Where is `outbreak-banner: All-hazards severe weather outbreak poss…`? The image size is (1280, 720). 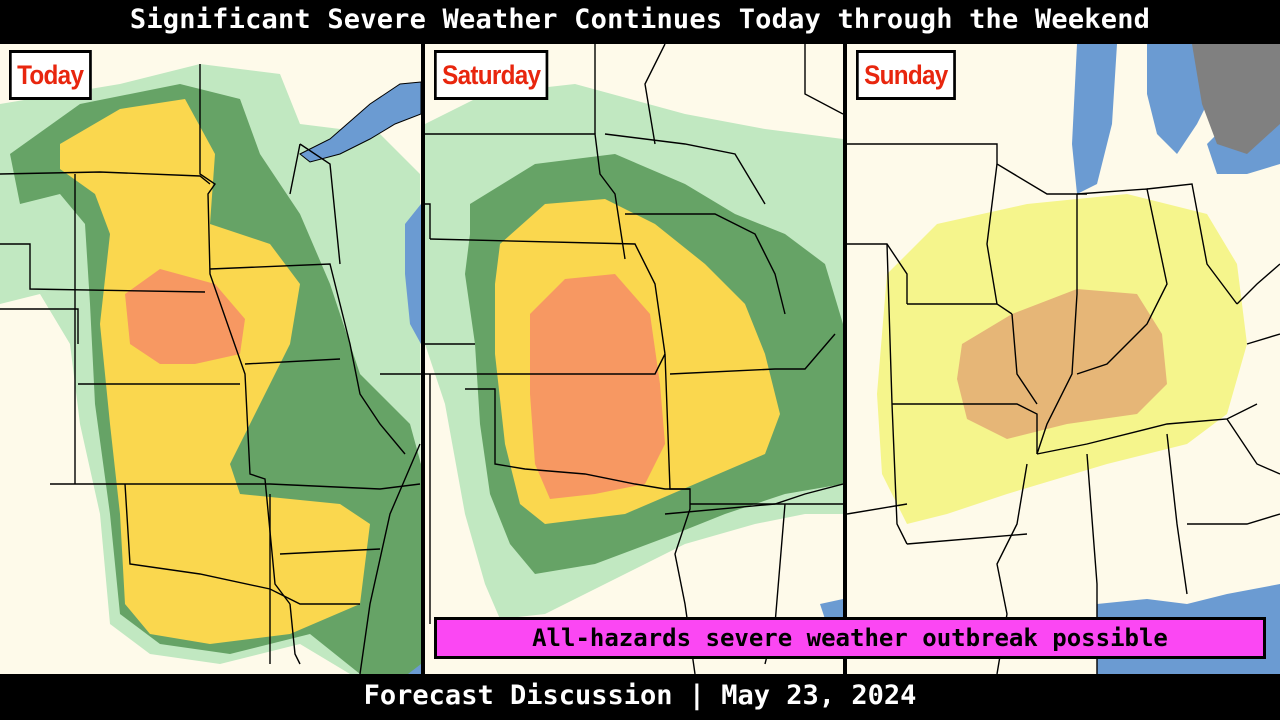
outbreak-banner: All-hazards severe weather outbreak poss… is located at coordinates (850, 638).